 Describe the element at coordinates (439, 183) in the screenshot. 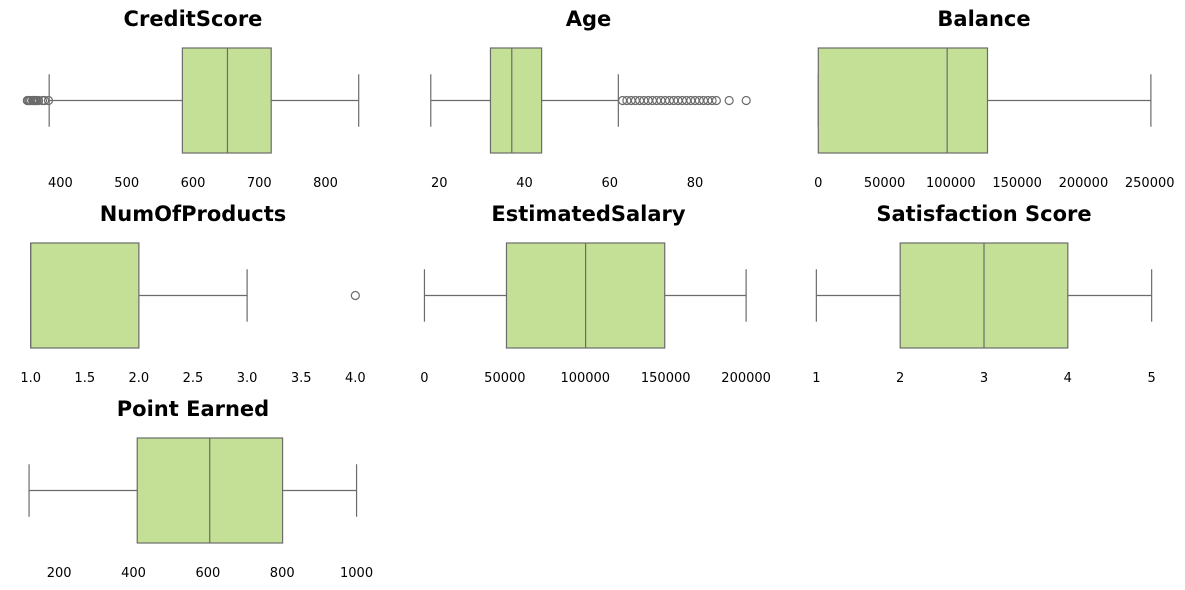

I see `x-tick-label: 20` at that location.